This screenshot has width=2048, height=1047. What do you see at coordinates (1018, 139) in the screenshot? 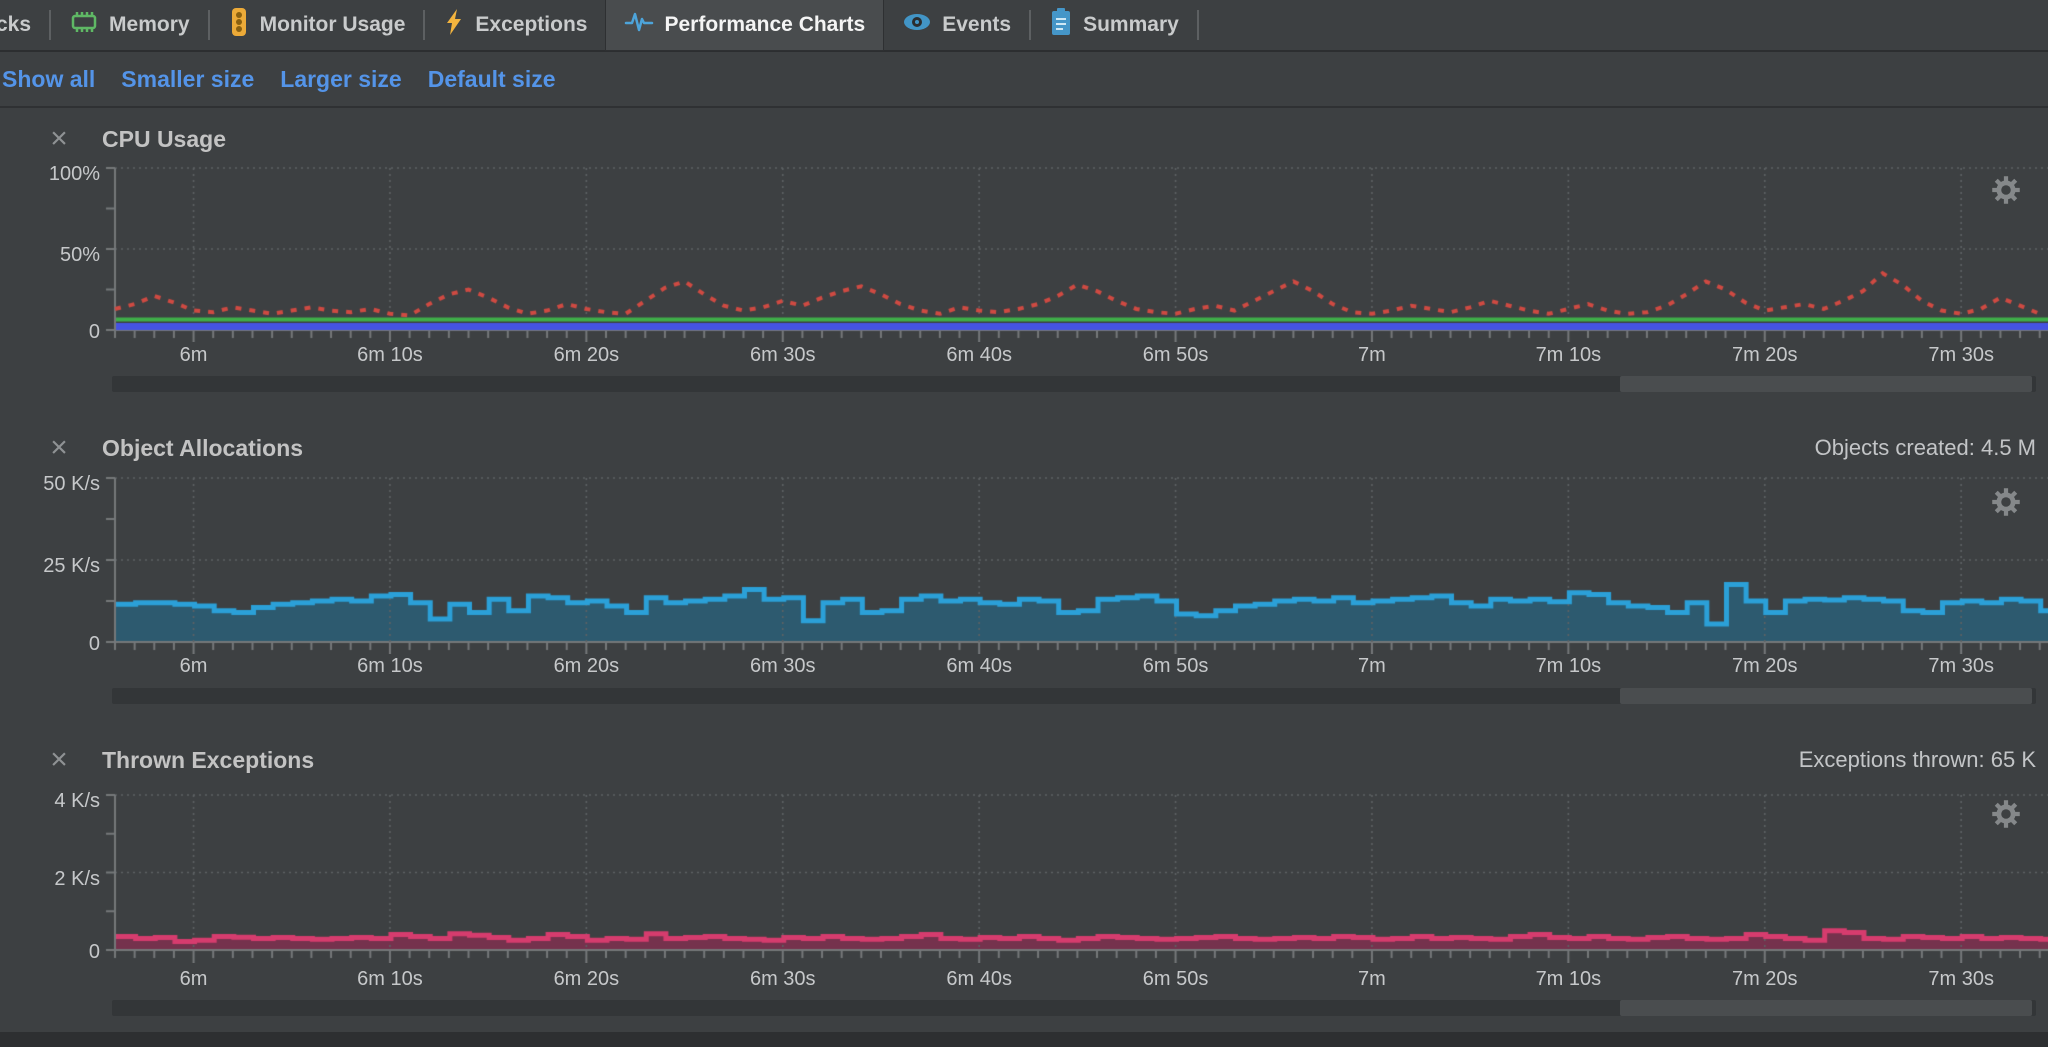
I see `cpu-usage-header: × CPU Usage` at bounding box center [1018, 139].